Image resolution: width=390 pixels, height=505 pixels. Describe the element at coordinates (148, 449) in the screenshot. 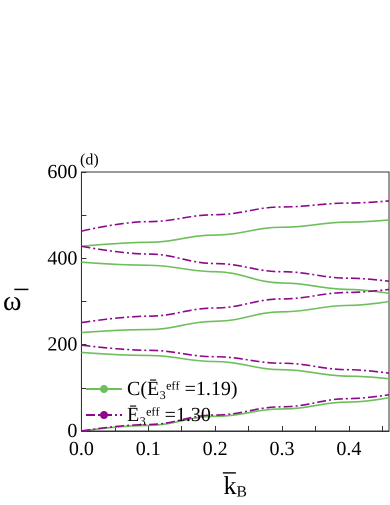

I see `x-tick-label: 0.1` at that location.